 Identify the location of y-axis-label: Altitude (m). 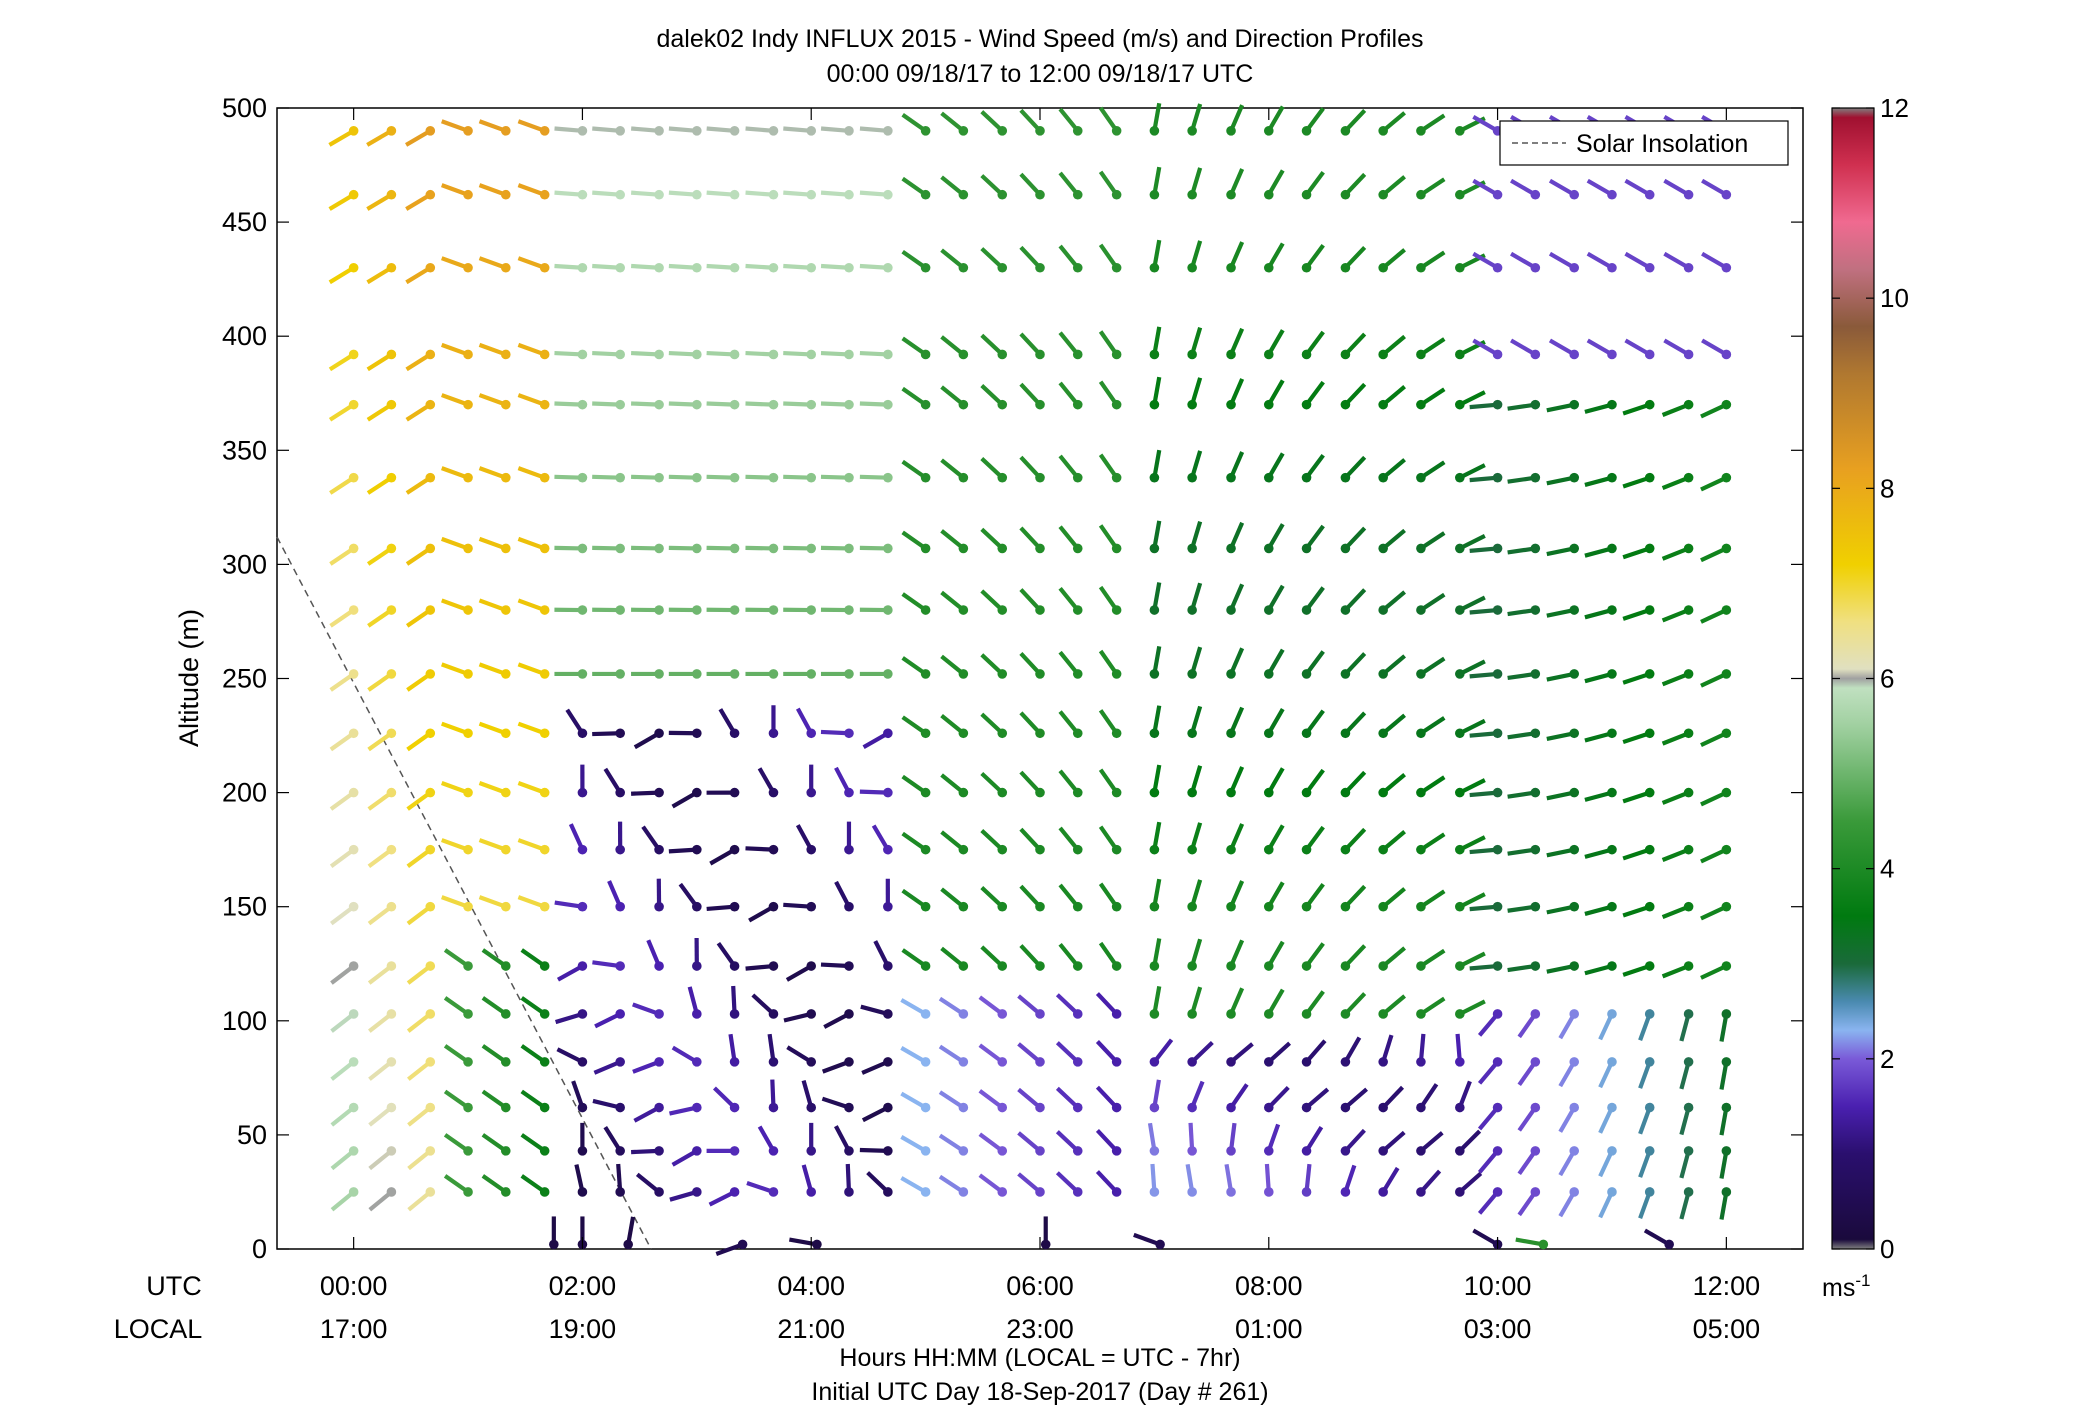
(189, 678).